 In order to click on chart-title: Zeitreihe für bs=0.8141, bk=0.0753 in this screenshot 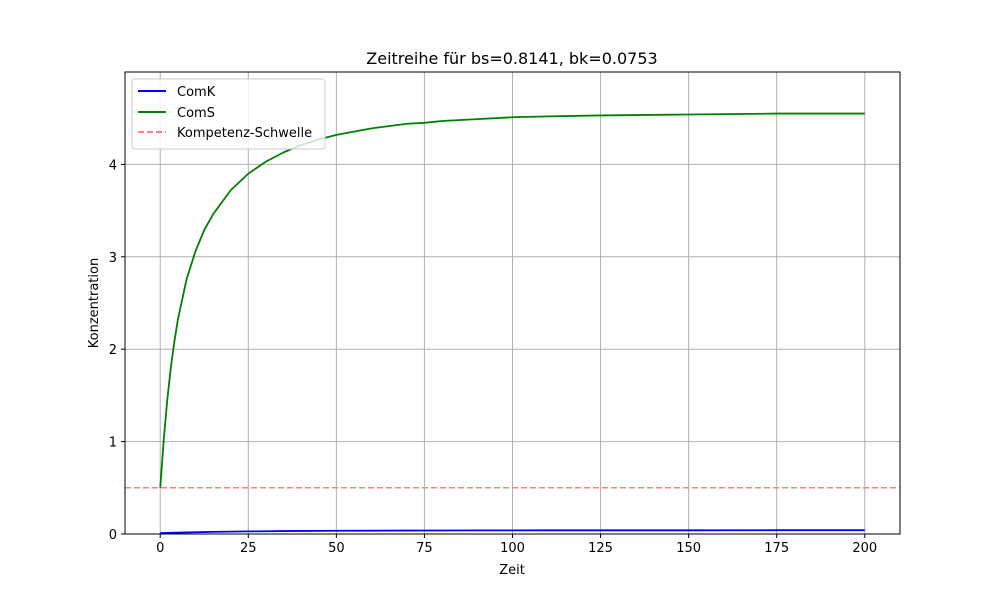, I will do `click(511, 58)`.